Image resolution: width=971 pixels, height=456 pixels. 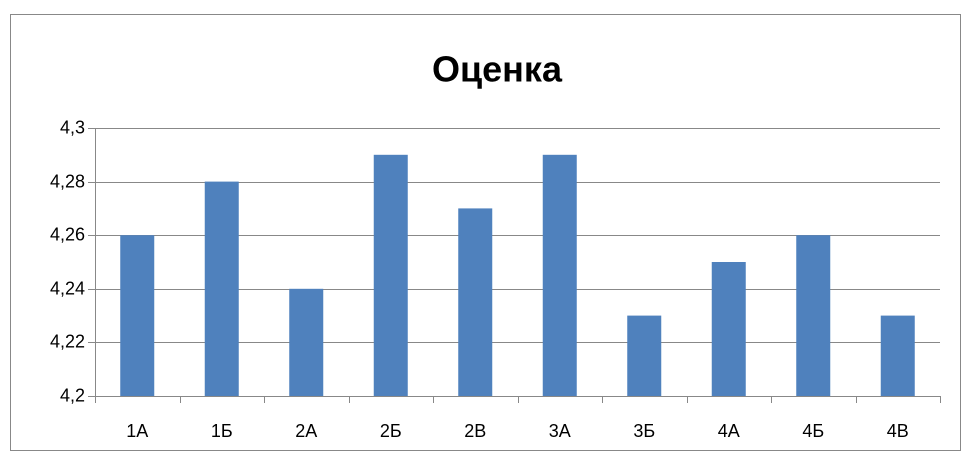 What do you see at coordinates (67, 234) in the screenshot?
I see `y-tick-label: 4,26` at bounding box center [67, 234].